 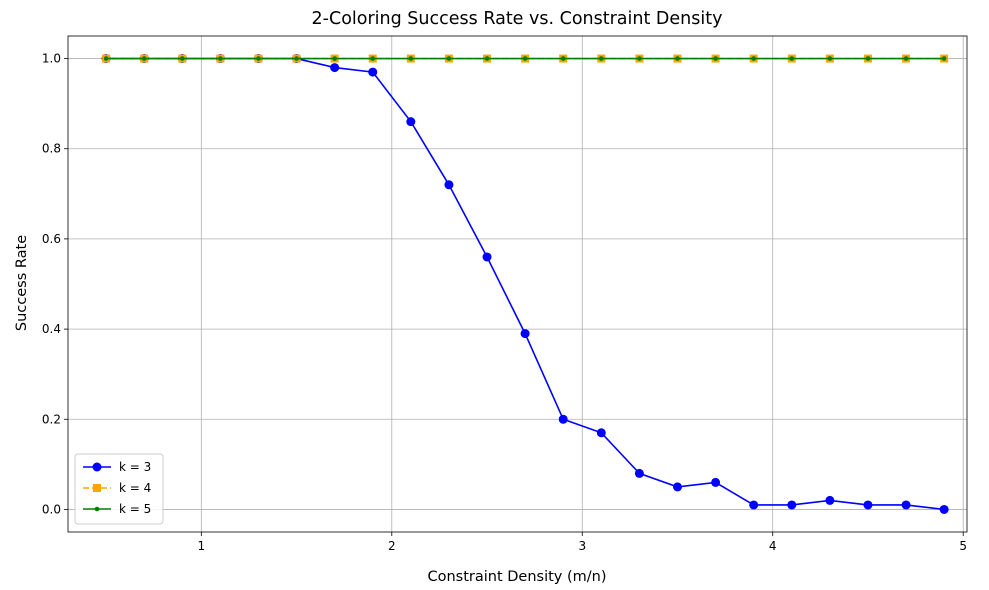 What do you see at coordinates (51, 239) in the screenshot?
I see `y-tick-label: 0.6` at bounding box center [51, 239].